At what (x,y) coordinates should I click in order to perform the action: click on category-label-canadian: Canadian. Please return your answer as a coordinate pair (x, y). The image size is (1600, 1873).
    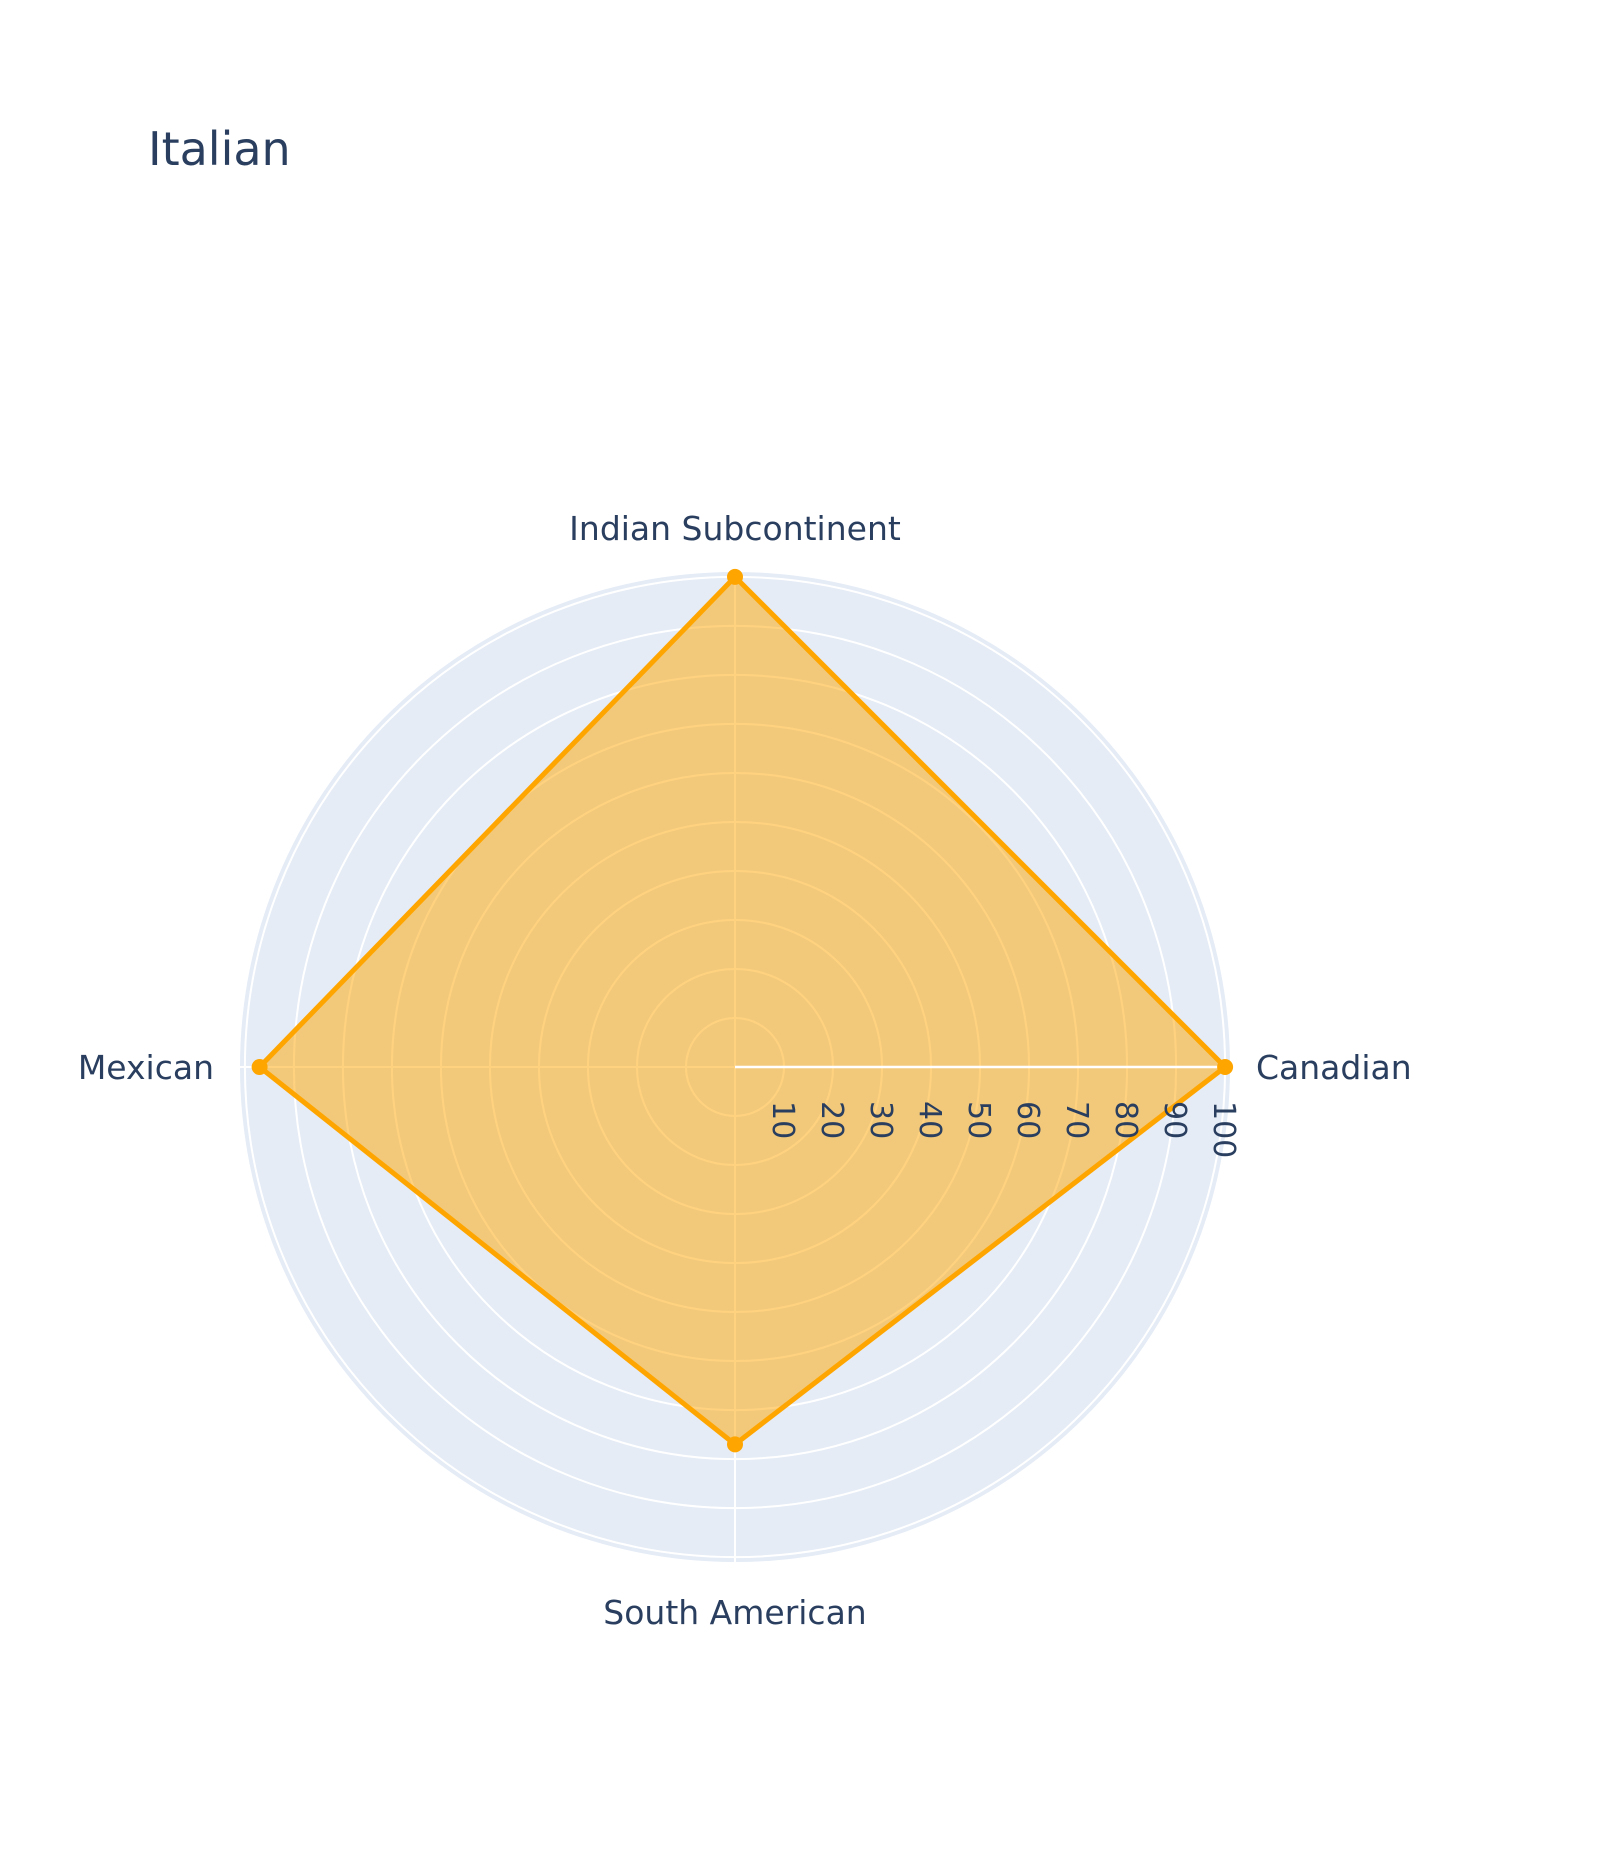
    Looking at the image, I should click on (1334, 1067).